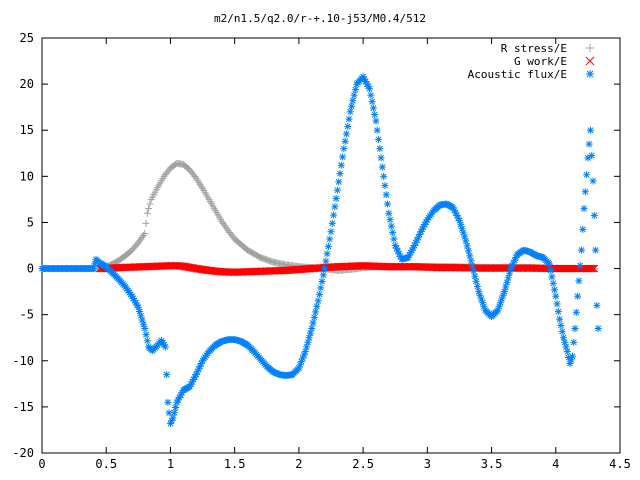 The width and height of the screenshot is (640, 480). I want to click on x-tick-label: 4, so click(555, 464).